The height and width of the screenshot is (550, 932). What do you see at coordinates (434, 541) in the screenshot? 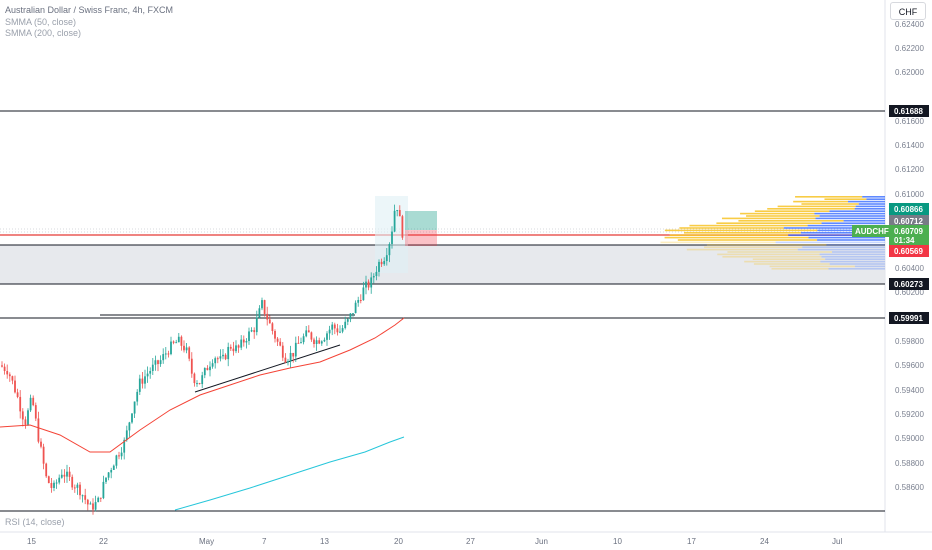
I see `time-axis: 15 22 May 7 13 20 27 Jun 10 17 24 Jul` at bounding box center [434, 541].